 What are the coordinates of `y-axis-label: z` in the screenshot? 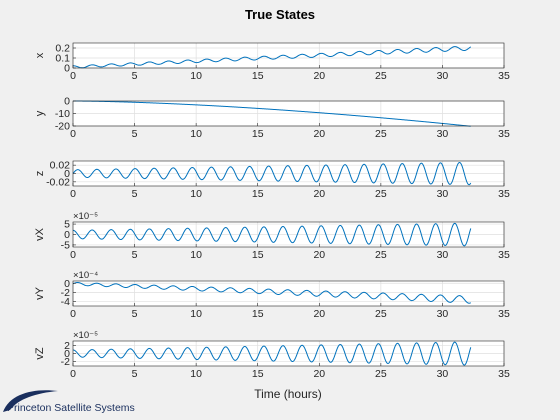 It's located at (40, 174).